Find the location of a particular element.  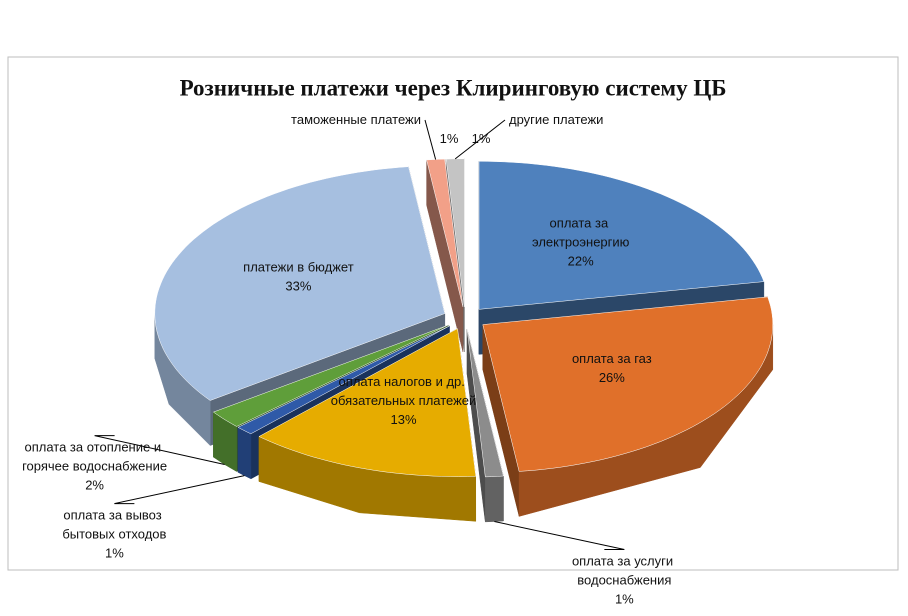

value-label: 13% is located at coordinates (404, 419).